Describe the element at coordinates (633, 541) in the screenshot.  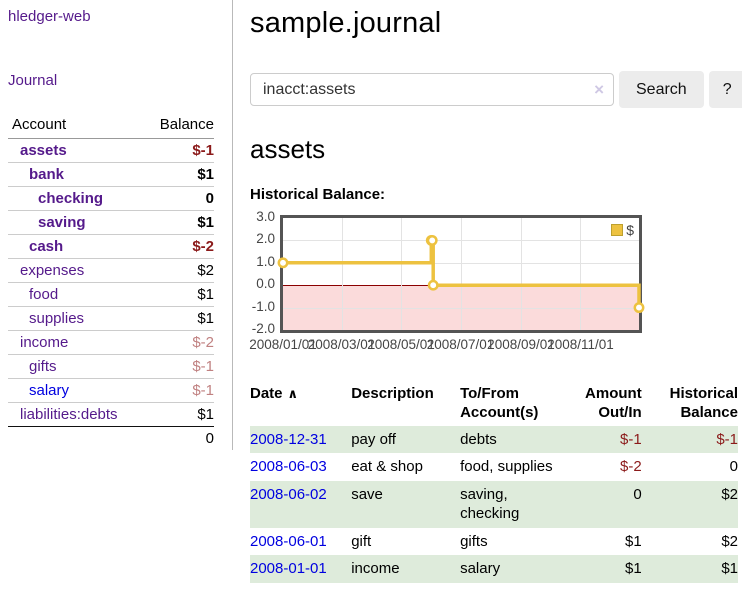
I see `transaction-amount: $1` at that location.